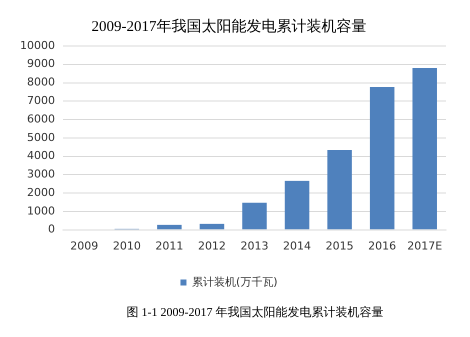 This screenshot has height=337, width=470. Describe the element at coordinates (254, 245) in the screenshot. I see `x-tick-label: 2013` at that location.